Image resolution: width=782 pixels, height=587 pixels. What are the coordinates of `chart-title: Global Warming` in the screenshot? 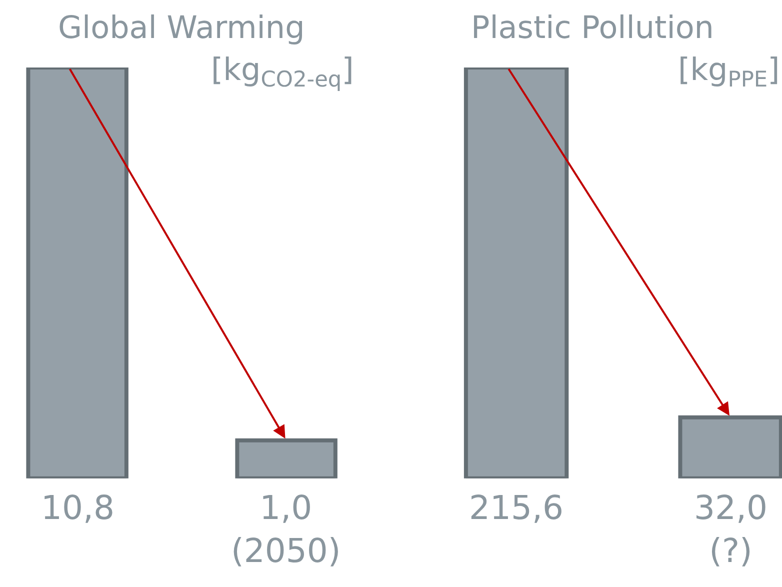 It's located at (181, 28).